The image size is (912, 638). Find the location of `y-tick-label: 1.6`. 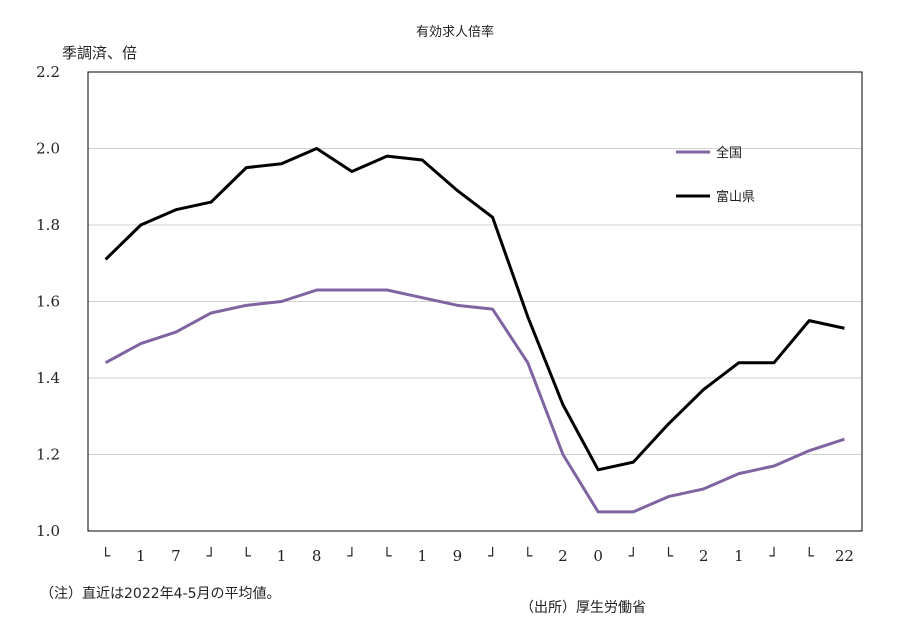

y-tick-label: 1.6 is located at coordinates (48, 302).